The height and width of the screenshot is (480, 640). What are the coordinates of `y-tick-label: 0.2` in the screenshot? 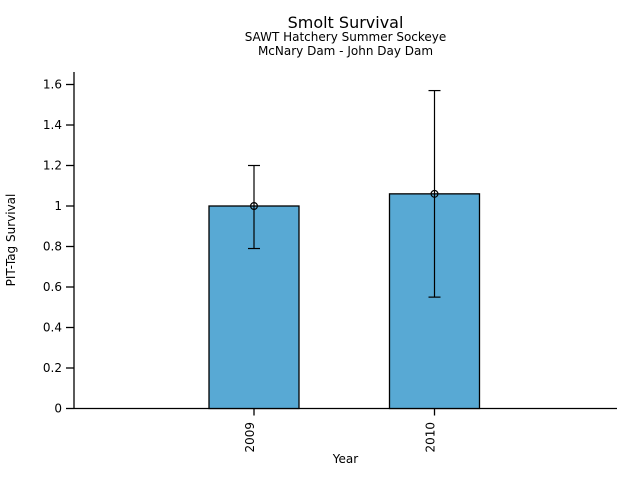 It's located at (52, 368).